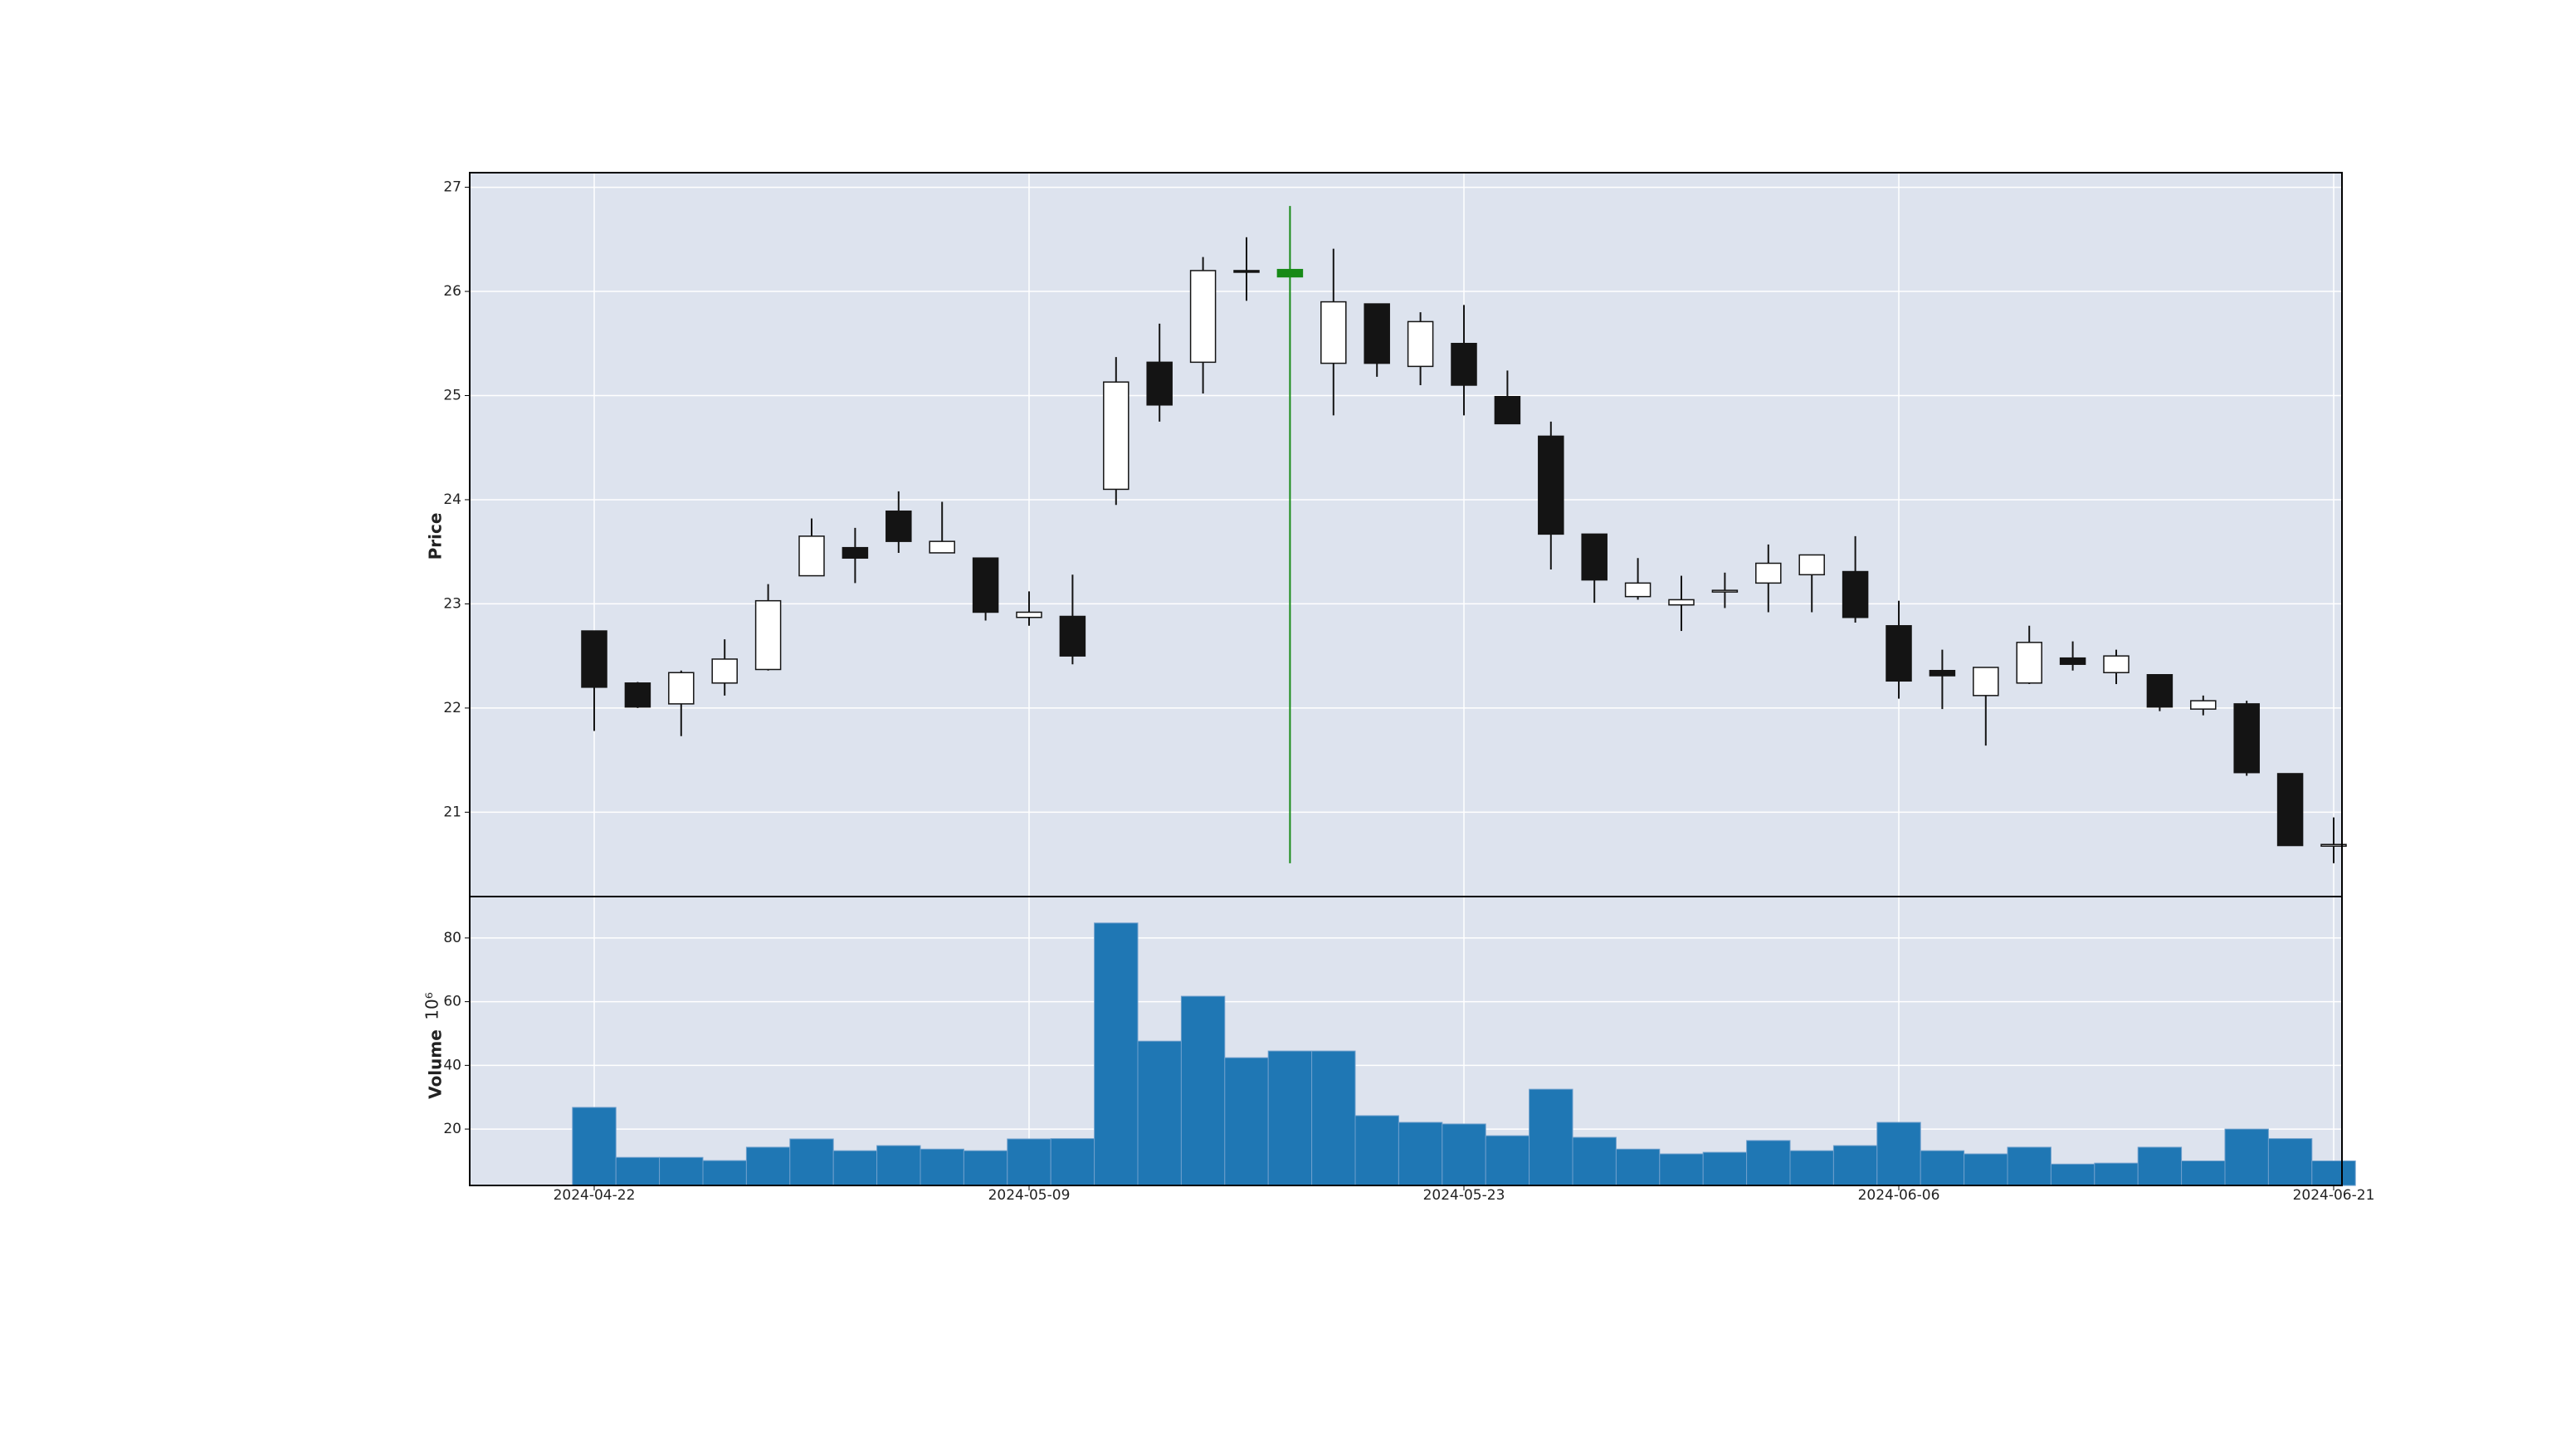  What do you see at coordinates (452, 188) in the screenshot?
I see `y-tick-label: 27` at bounding box center [452, 188].